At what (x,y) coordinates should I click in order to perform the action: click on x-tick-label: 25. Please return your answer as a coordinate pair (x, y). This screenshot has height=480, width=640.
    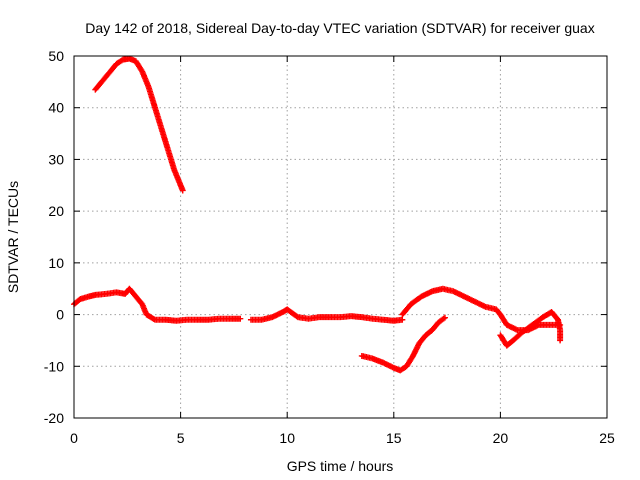
    Looking at the image, I should click on (607, 438).